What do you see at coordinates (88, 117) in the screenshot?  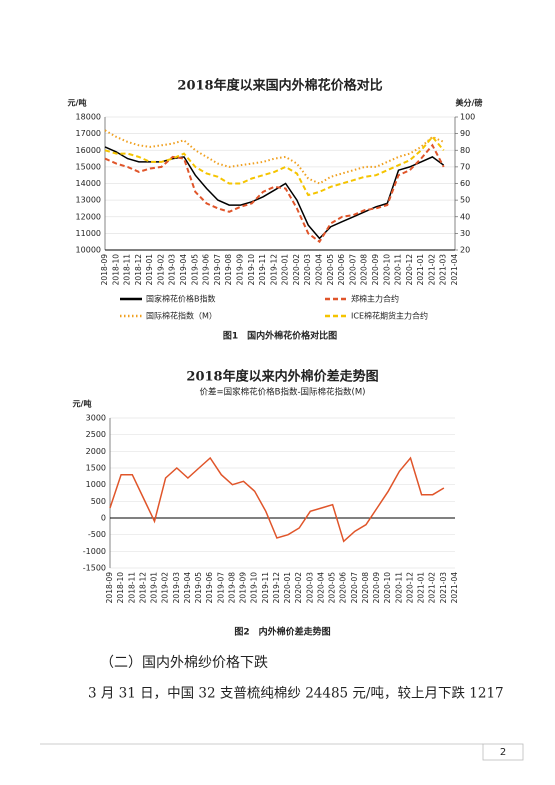 I see `y-tick-label: 18000` at bounding box center [88, 117].